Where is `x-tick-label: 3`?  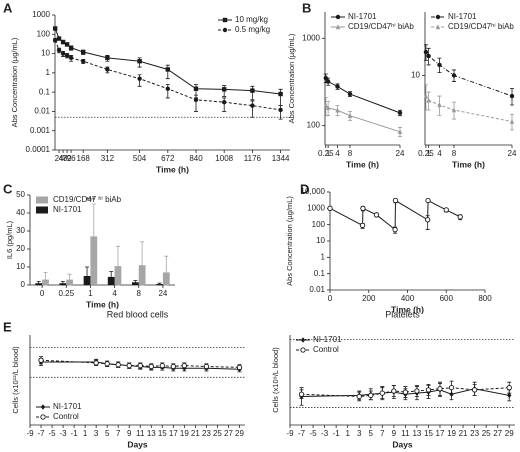 x-tick-label: 3 is located at coordinates (359, 433).